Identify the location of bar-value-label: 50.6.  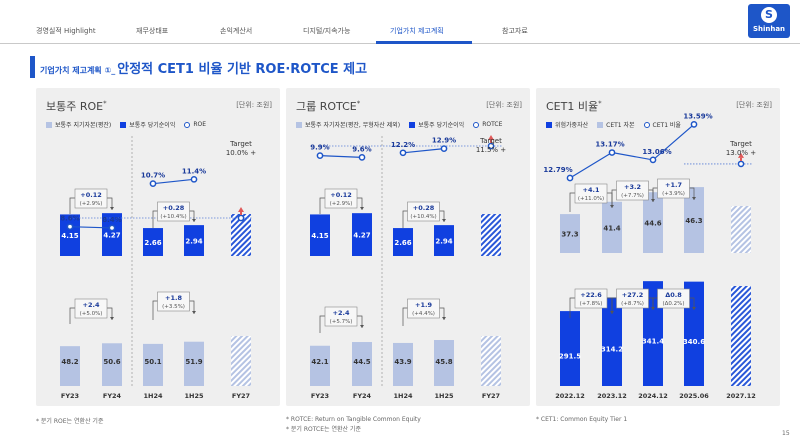
(111, 362).